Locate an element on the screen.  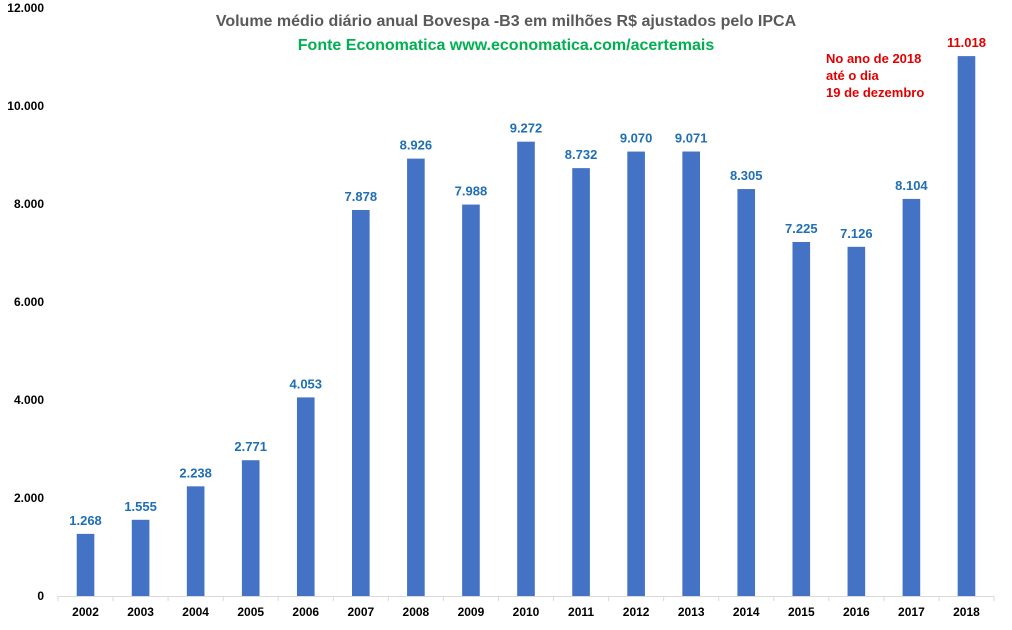
x-tick-label: 2018 is located at coordinates (966, 612).